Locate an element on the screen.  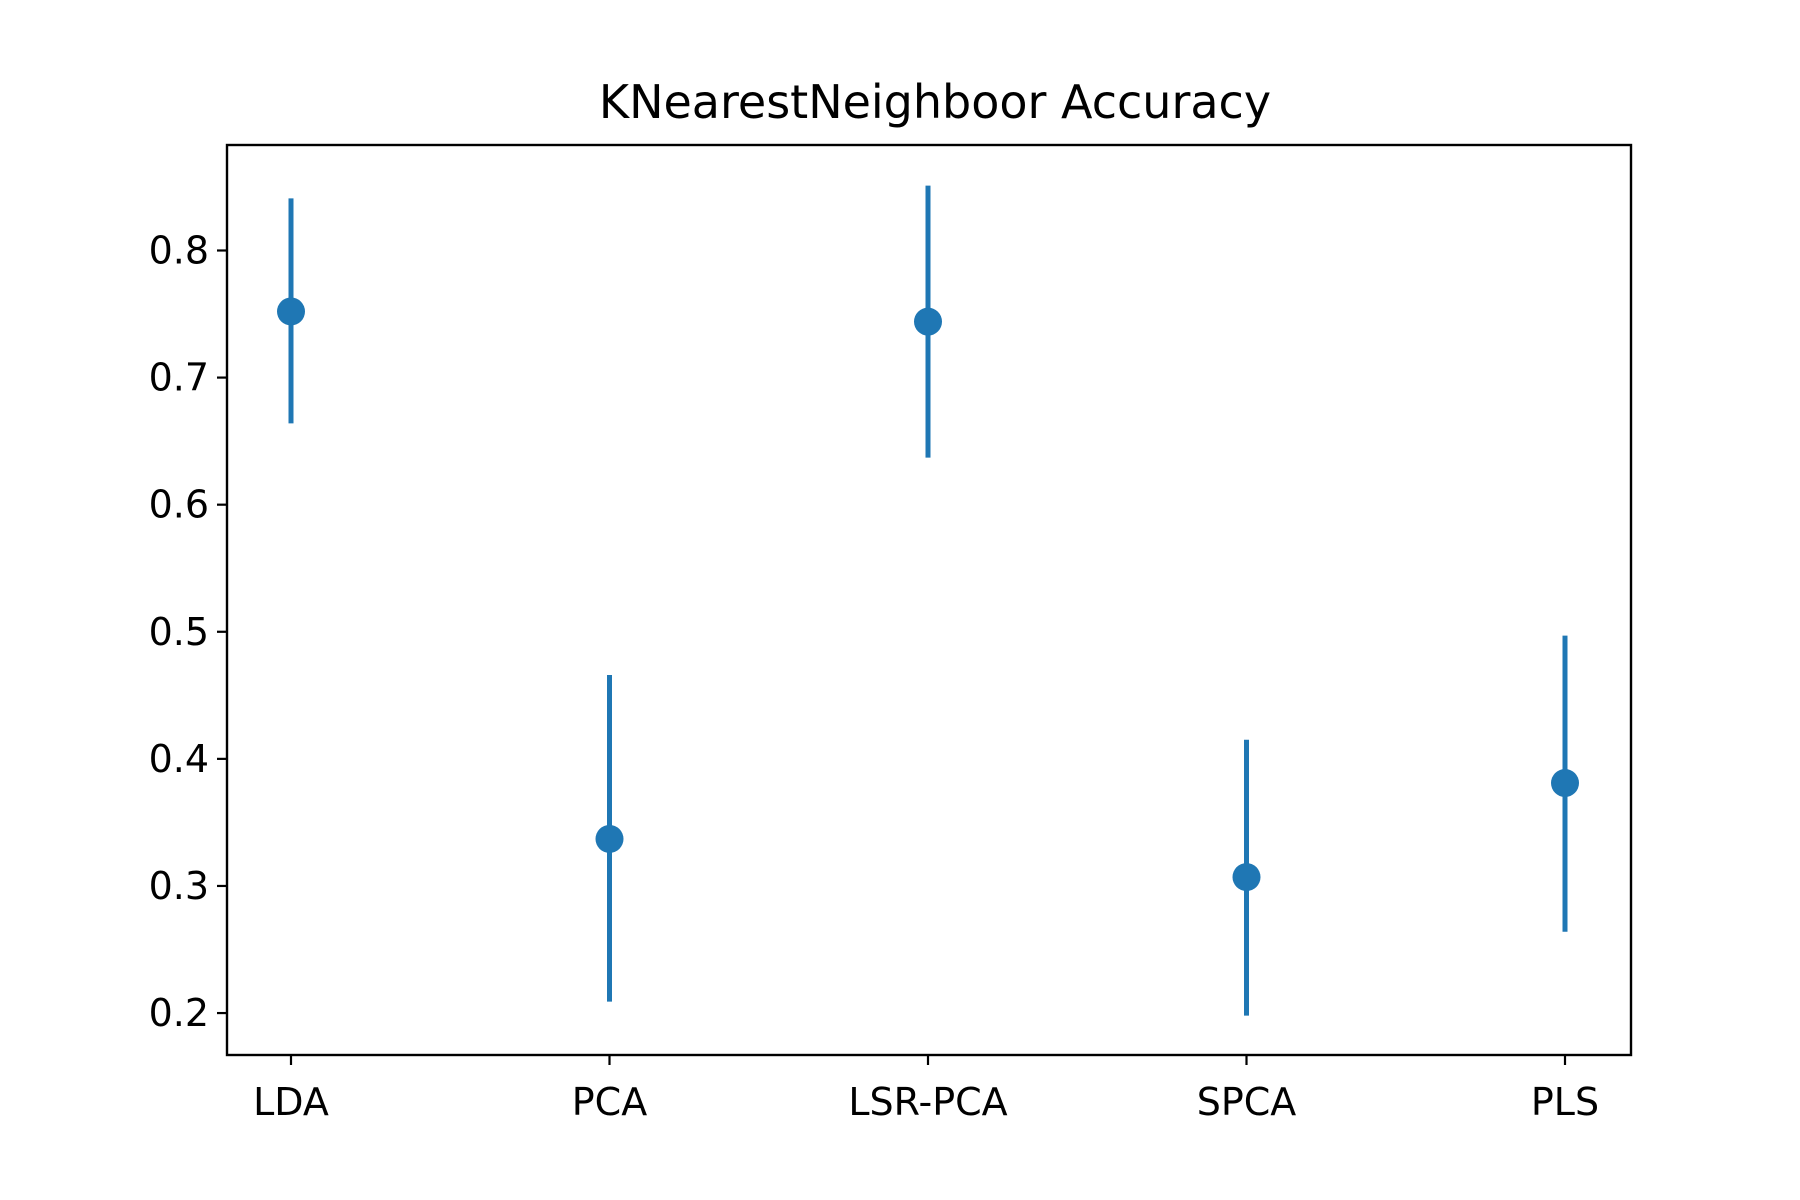
y-tick-label: 0.8 is located at coordinates (179, 250).